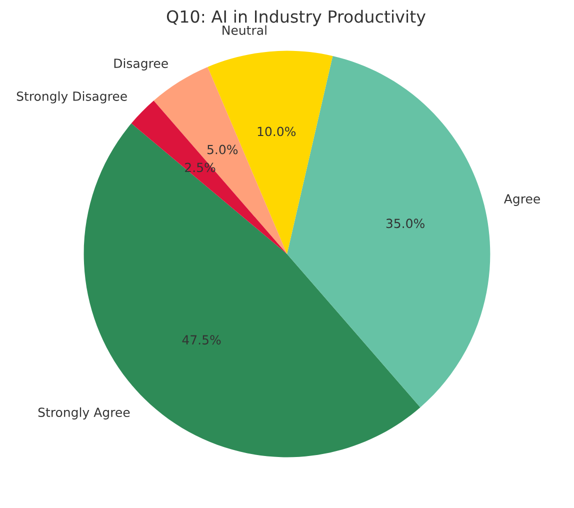  What do you see at coordinates (84, 413) in the screenshot?
I see `slice-label: Strongly Agree` at bounding box center [84, 413].